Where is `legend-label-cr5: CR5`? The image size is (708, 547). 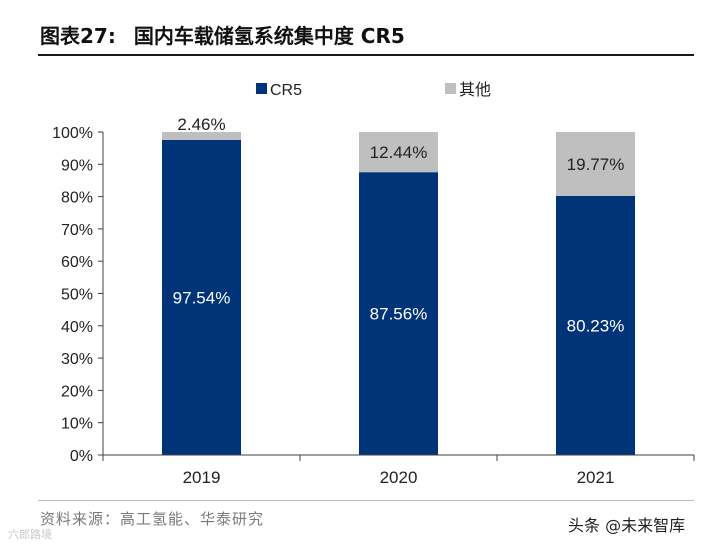
legend-label-cr5: CR5 is located at coordinates (286, 90).